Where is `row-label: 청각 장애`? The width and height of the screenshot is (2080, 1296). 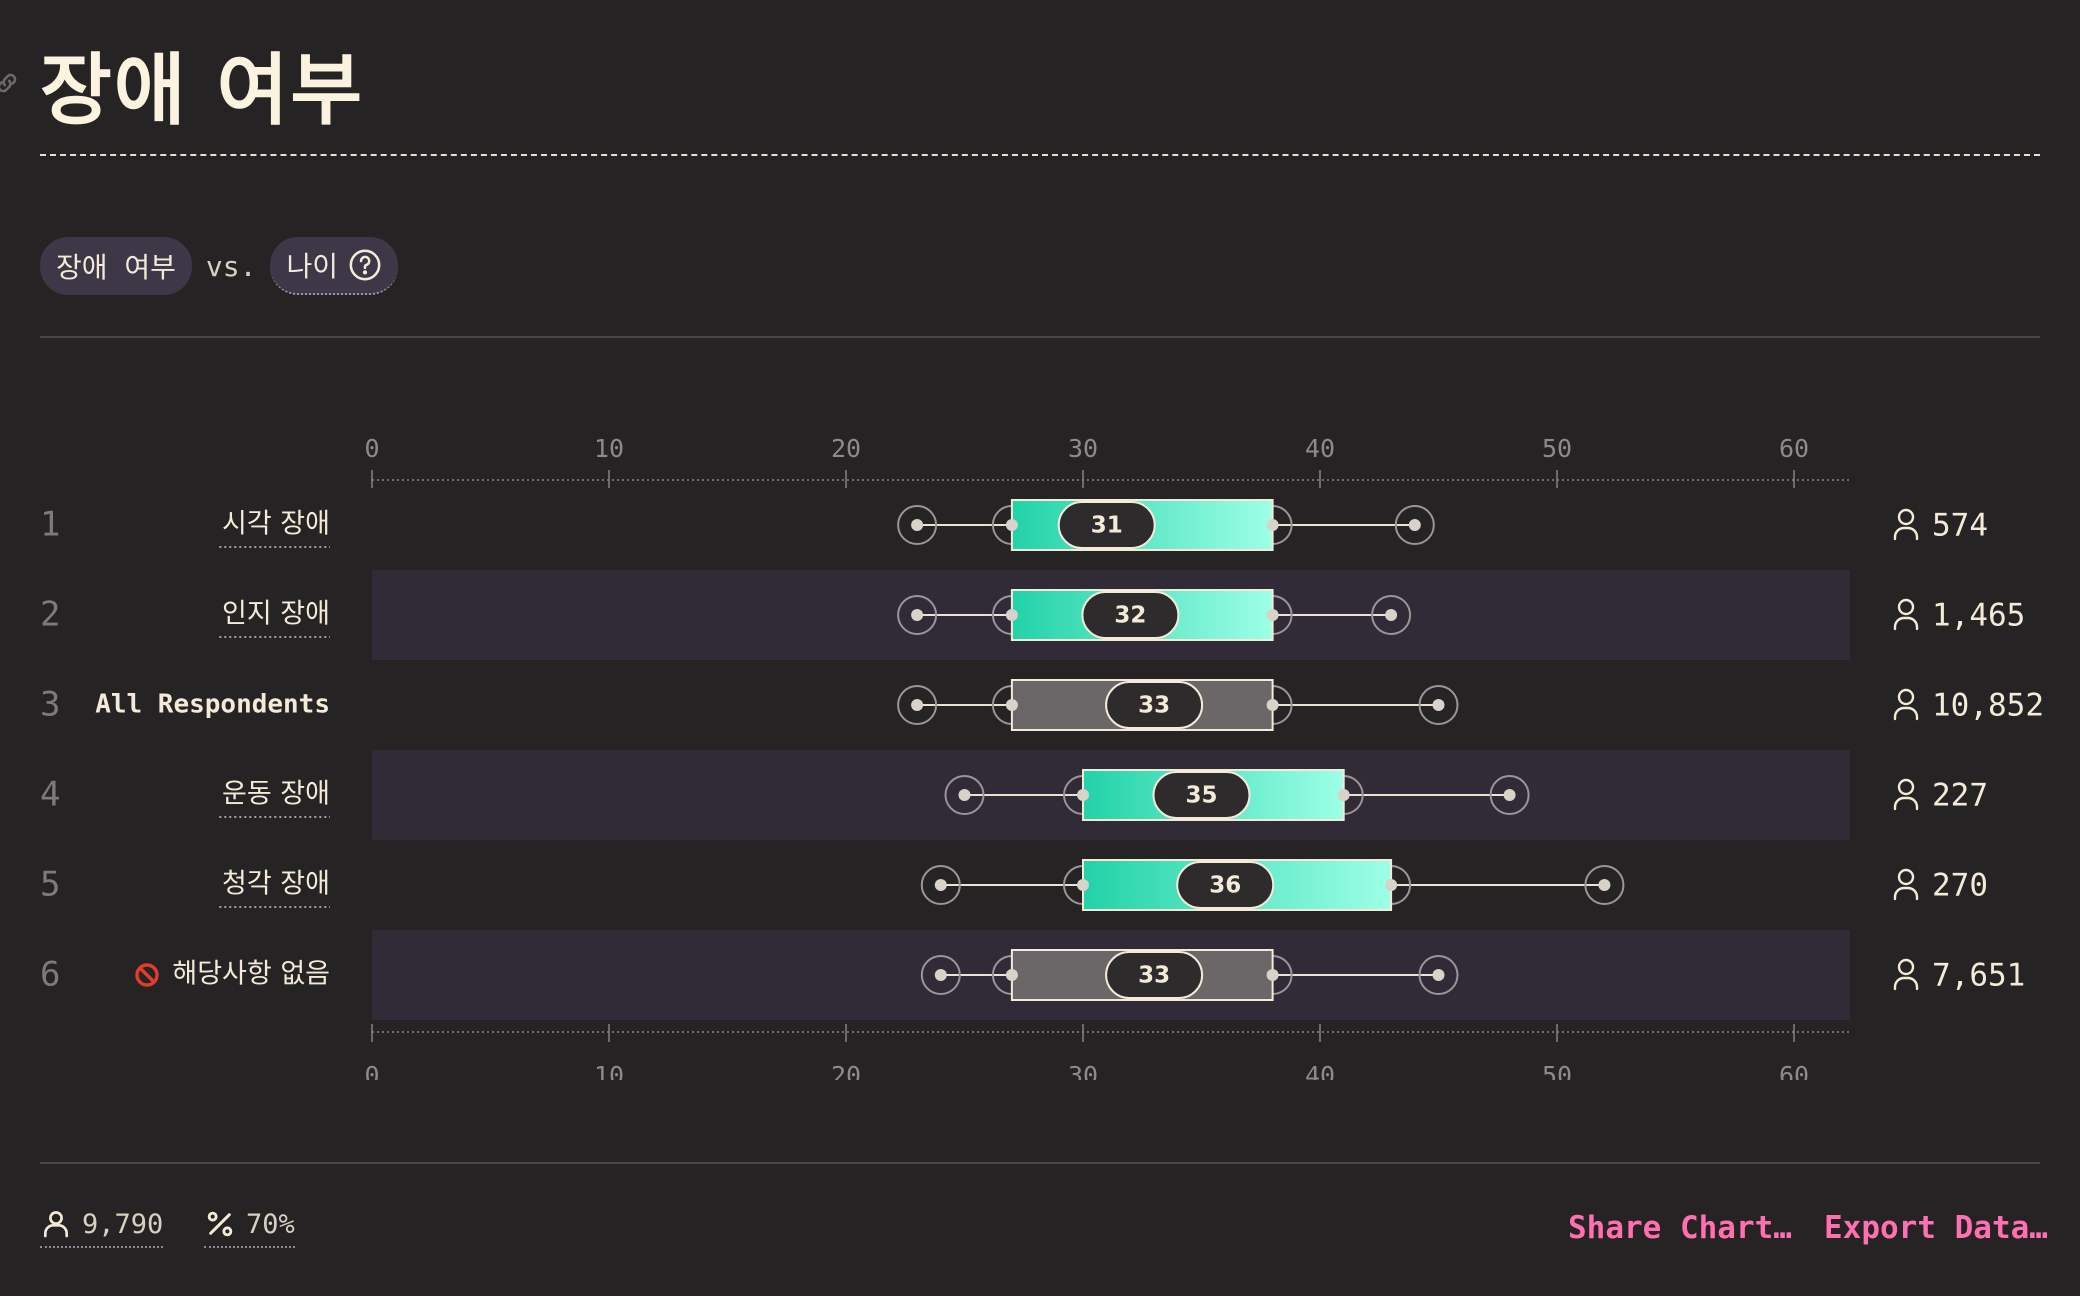
row-label: 청각 장애 is located at coordinates (276, 884).